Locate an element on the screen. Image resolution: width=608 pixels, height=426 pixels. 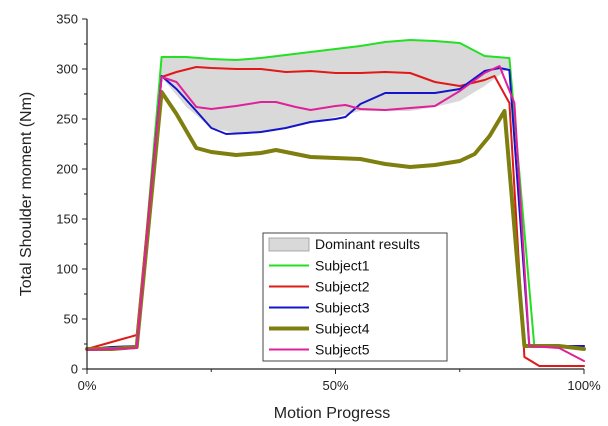
y-tick-label: 250 is located at coordinates (67, 119).